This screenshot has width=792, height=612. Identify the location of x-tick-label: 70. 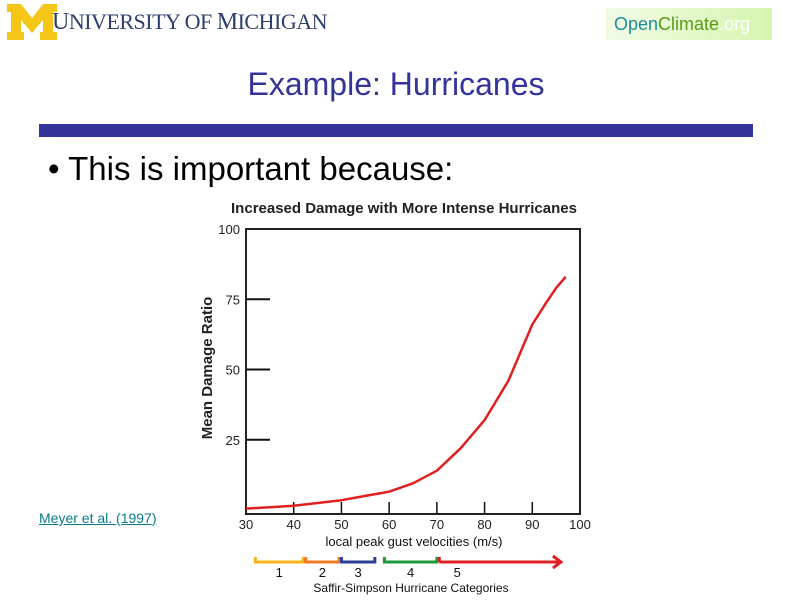
(437, 524).